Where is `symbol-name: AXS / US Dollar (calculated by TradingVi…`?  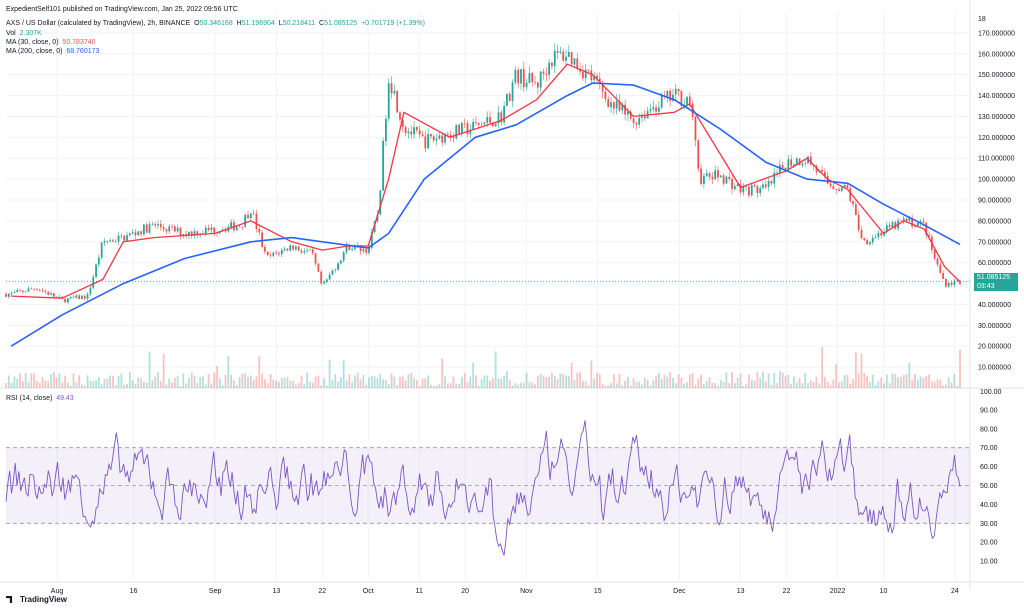 symbol-name: AXS / US Dollar (calculated by TradingVi… is located at coordinates (98, 23).